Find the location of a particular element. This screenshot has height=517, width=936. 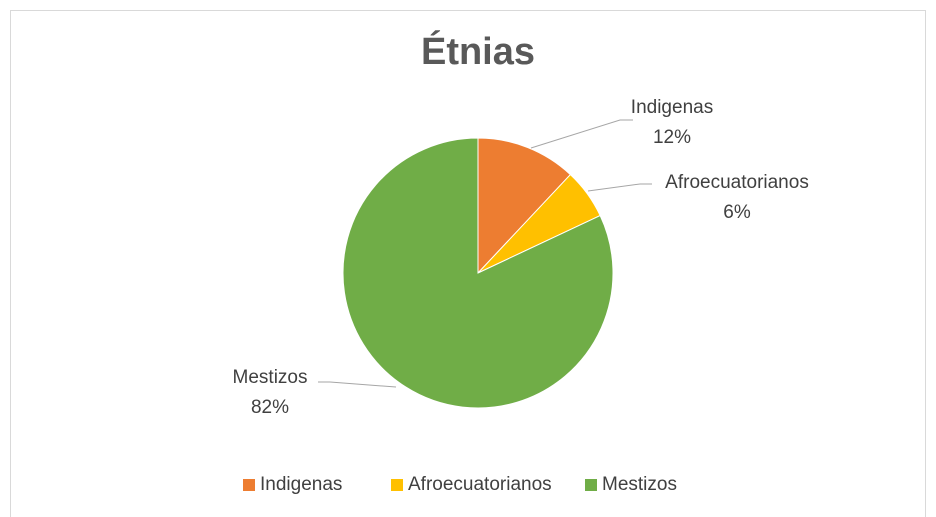

data-label-value: 6% is located at coordinates (737, 212).